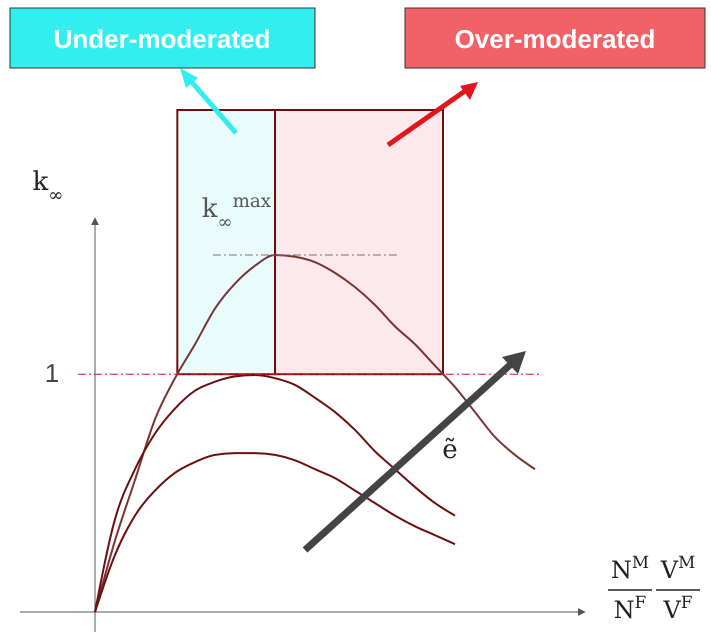  I want to click on text: Under-moderated, so click(162, 39).